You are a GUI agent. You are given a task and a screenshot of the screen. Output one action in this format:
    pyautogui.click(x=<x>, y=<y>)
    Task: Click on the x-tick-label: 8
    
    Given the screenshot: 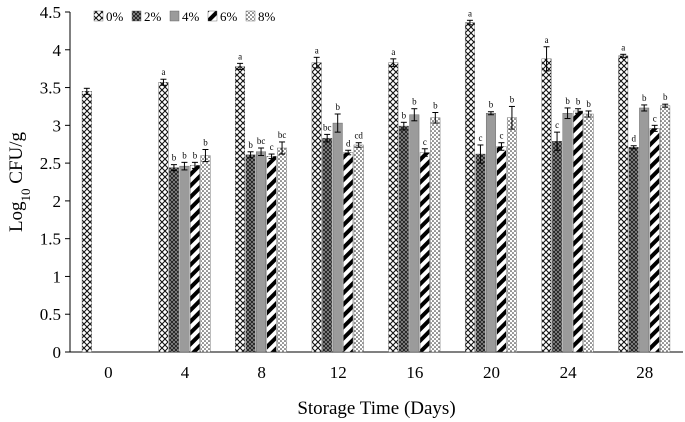 What is the action you would take?
    pyautogui.click(x=261, y=372)
    